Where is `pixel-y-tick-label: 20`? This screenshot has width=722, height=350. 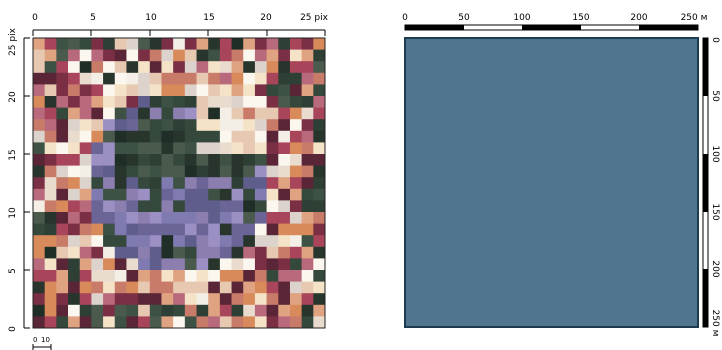
pixel-y-tick-label: 20 is located at coordinates (13, 97).